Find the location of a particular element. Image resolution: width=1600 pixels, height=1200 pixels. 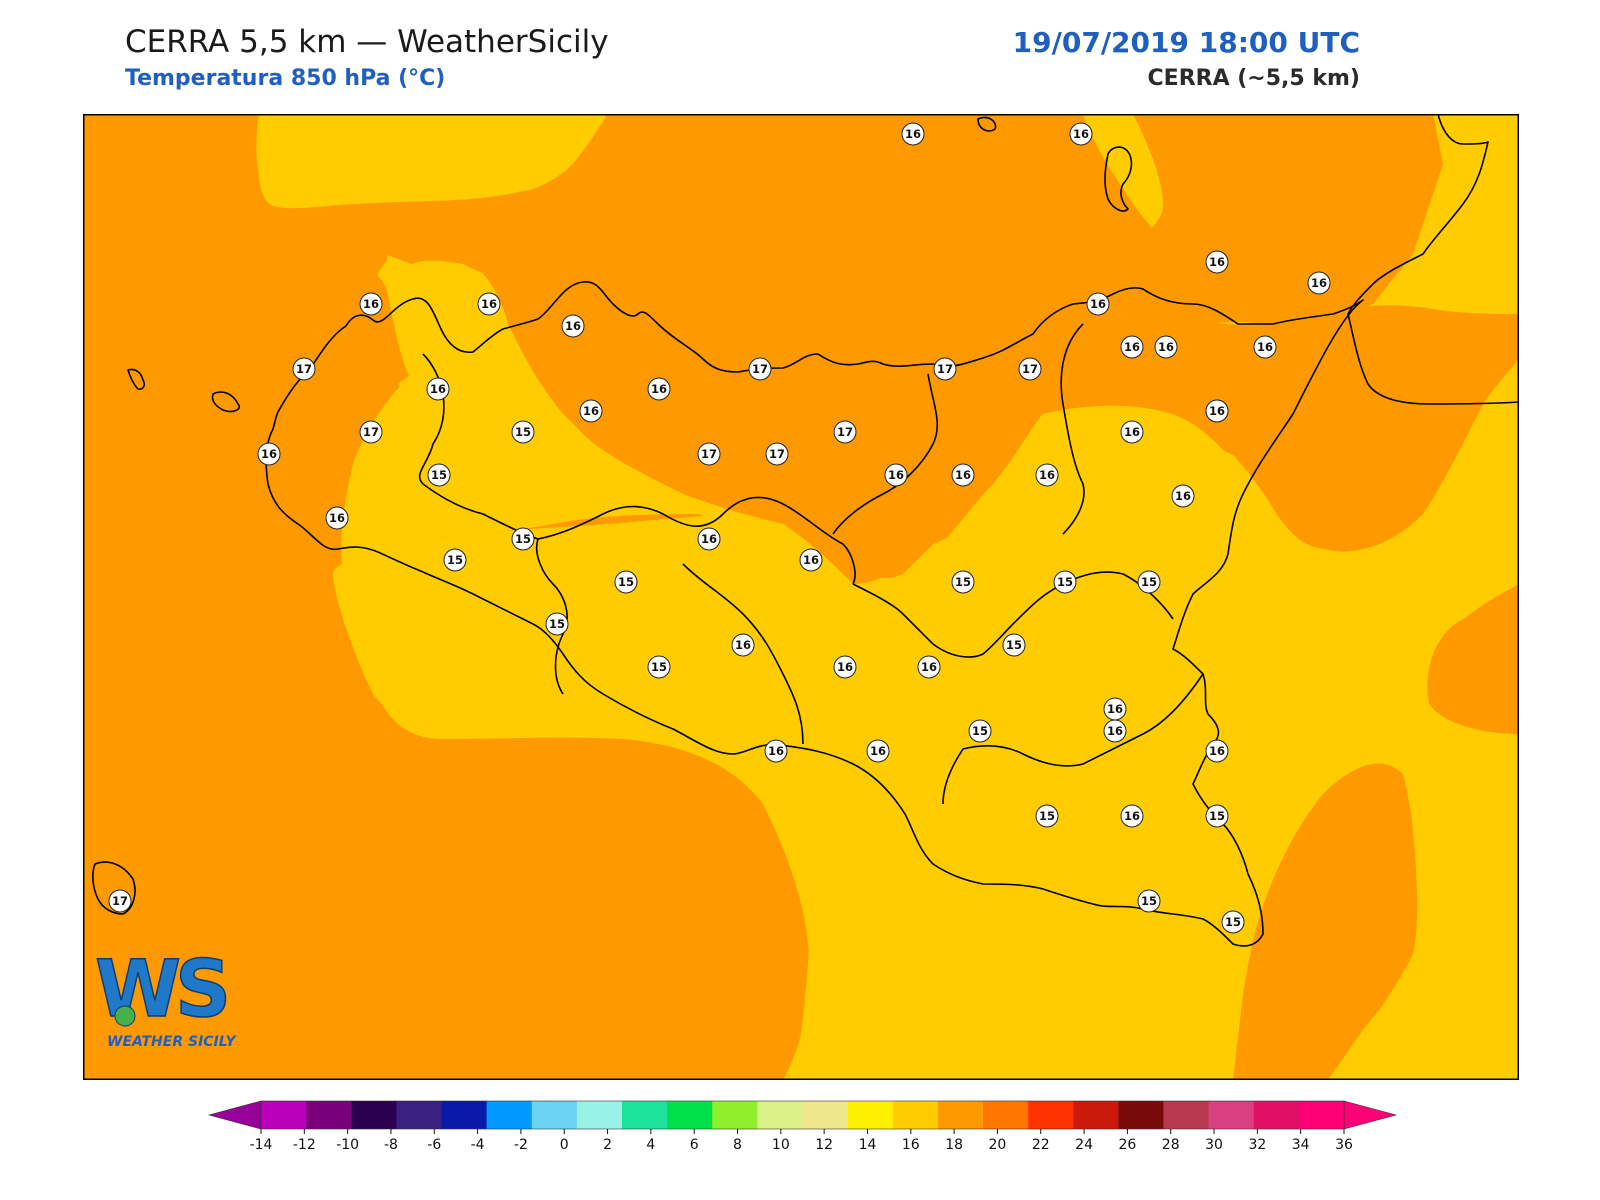

colorbar-tick-label: 22 is located at coordinates (1041, 1145).